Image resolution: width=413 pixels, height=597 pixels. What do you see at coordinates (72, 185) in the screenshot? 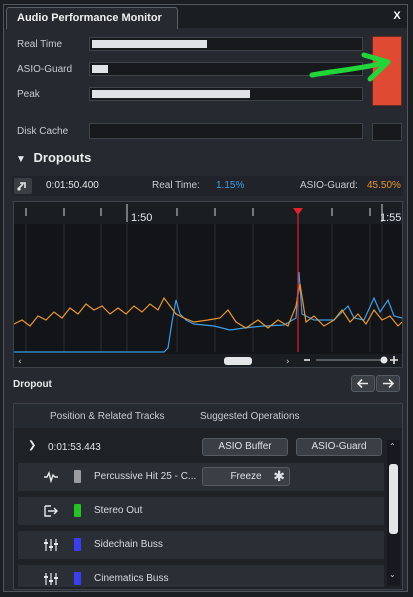
I see `dropout-time: 0:01:50.400` at bounding box center [72, 185].